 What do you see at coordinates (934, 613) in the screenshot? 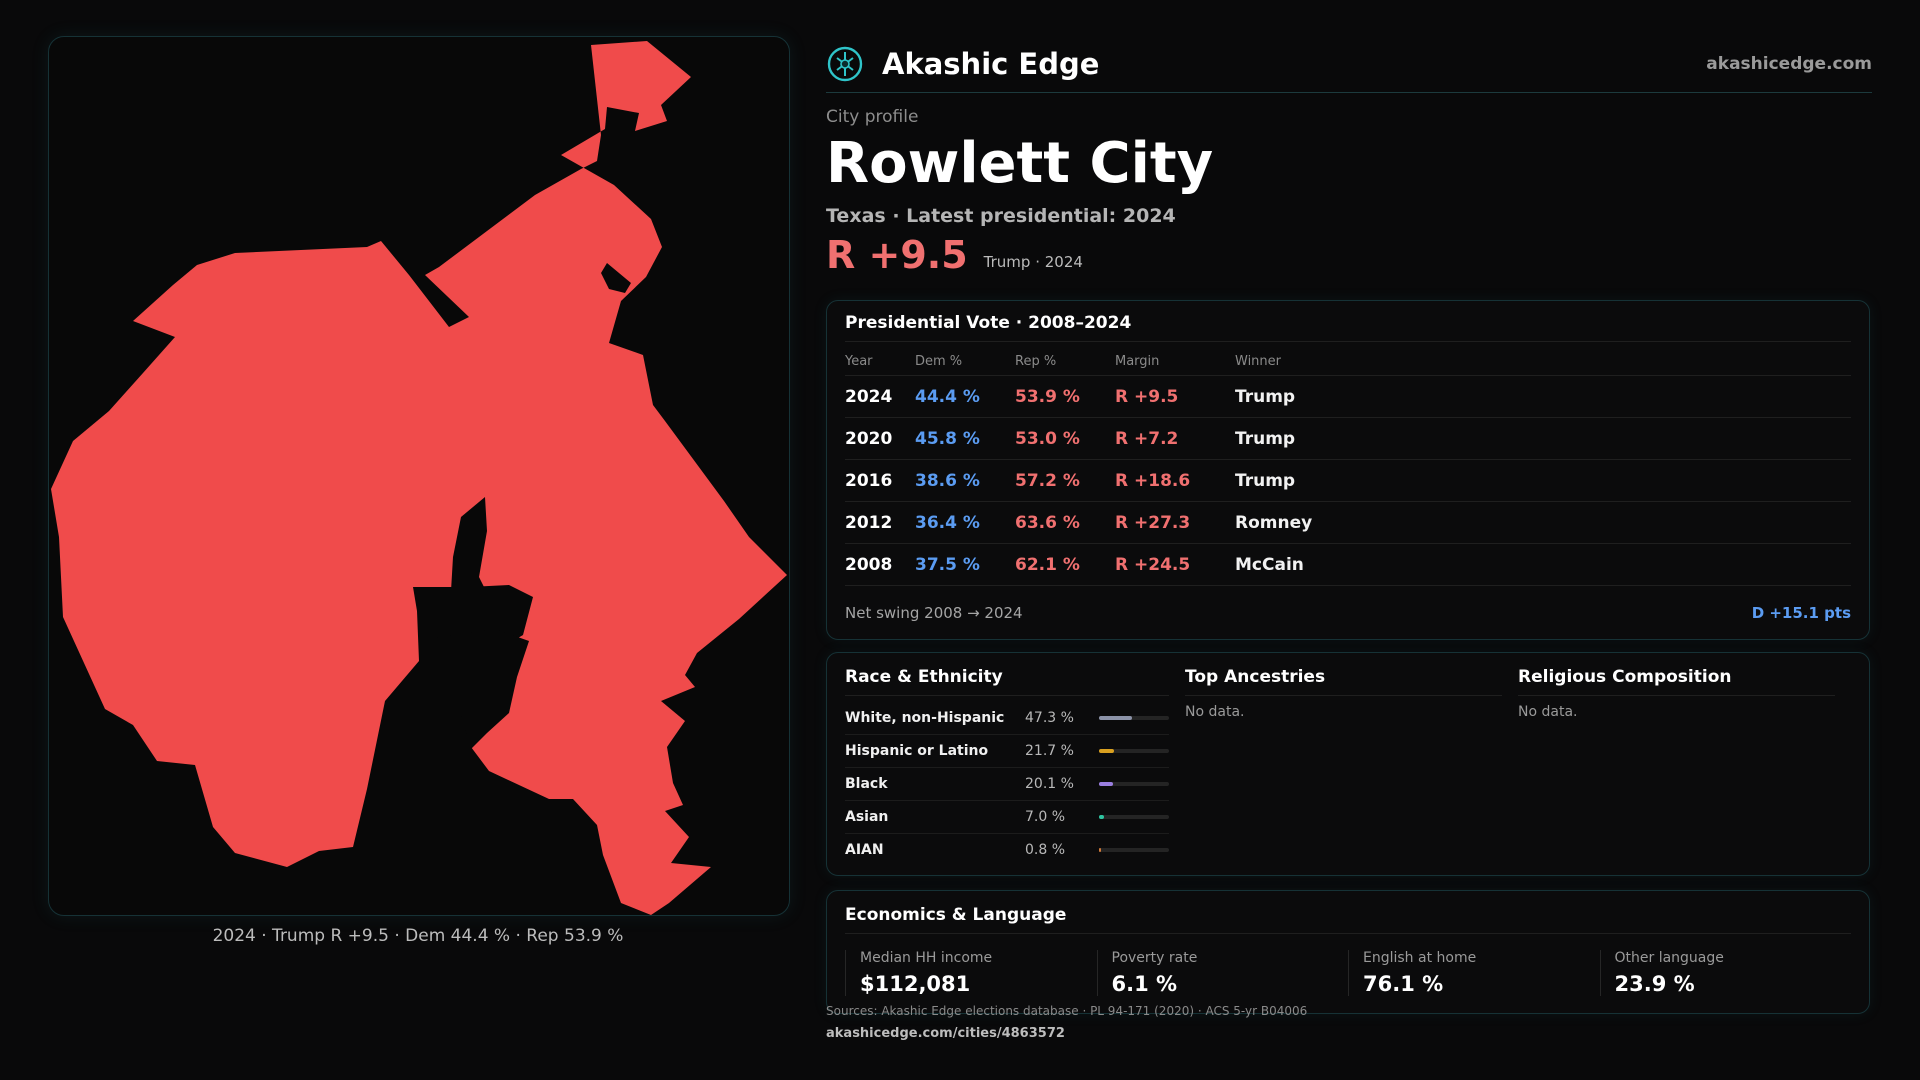
I see `net-swing-label: Net swing 2008 → 2024` at bounding box center [934, 613].